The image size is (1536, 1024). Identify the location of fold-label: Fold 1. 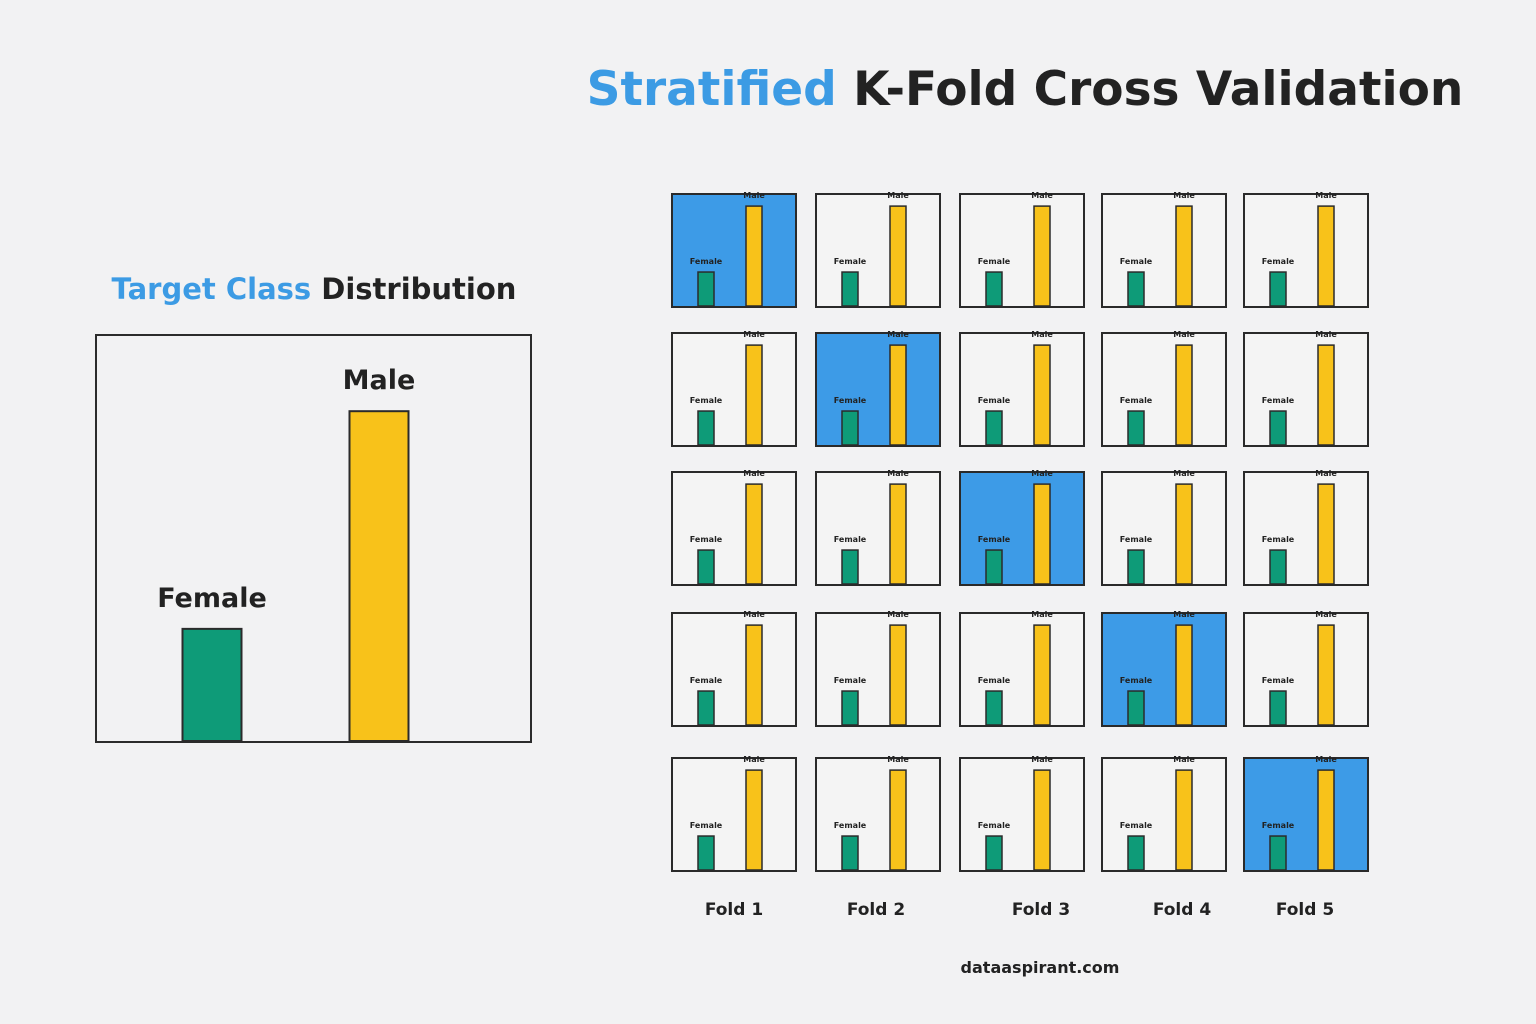
(734, 910).